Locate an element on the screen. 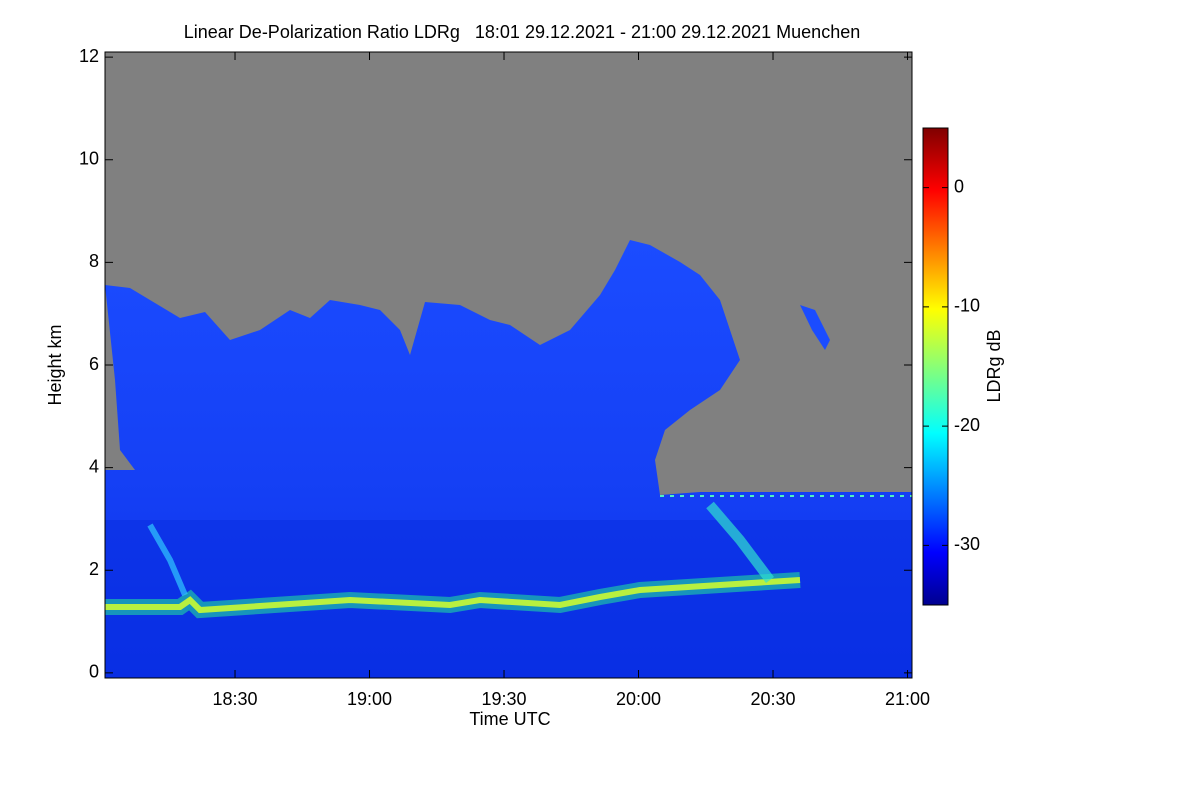  aerosol-layer-core is located at coordinates (453, 595).